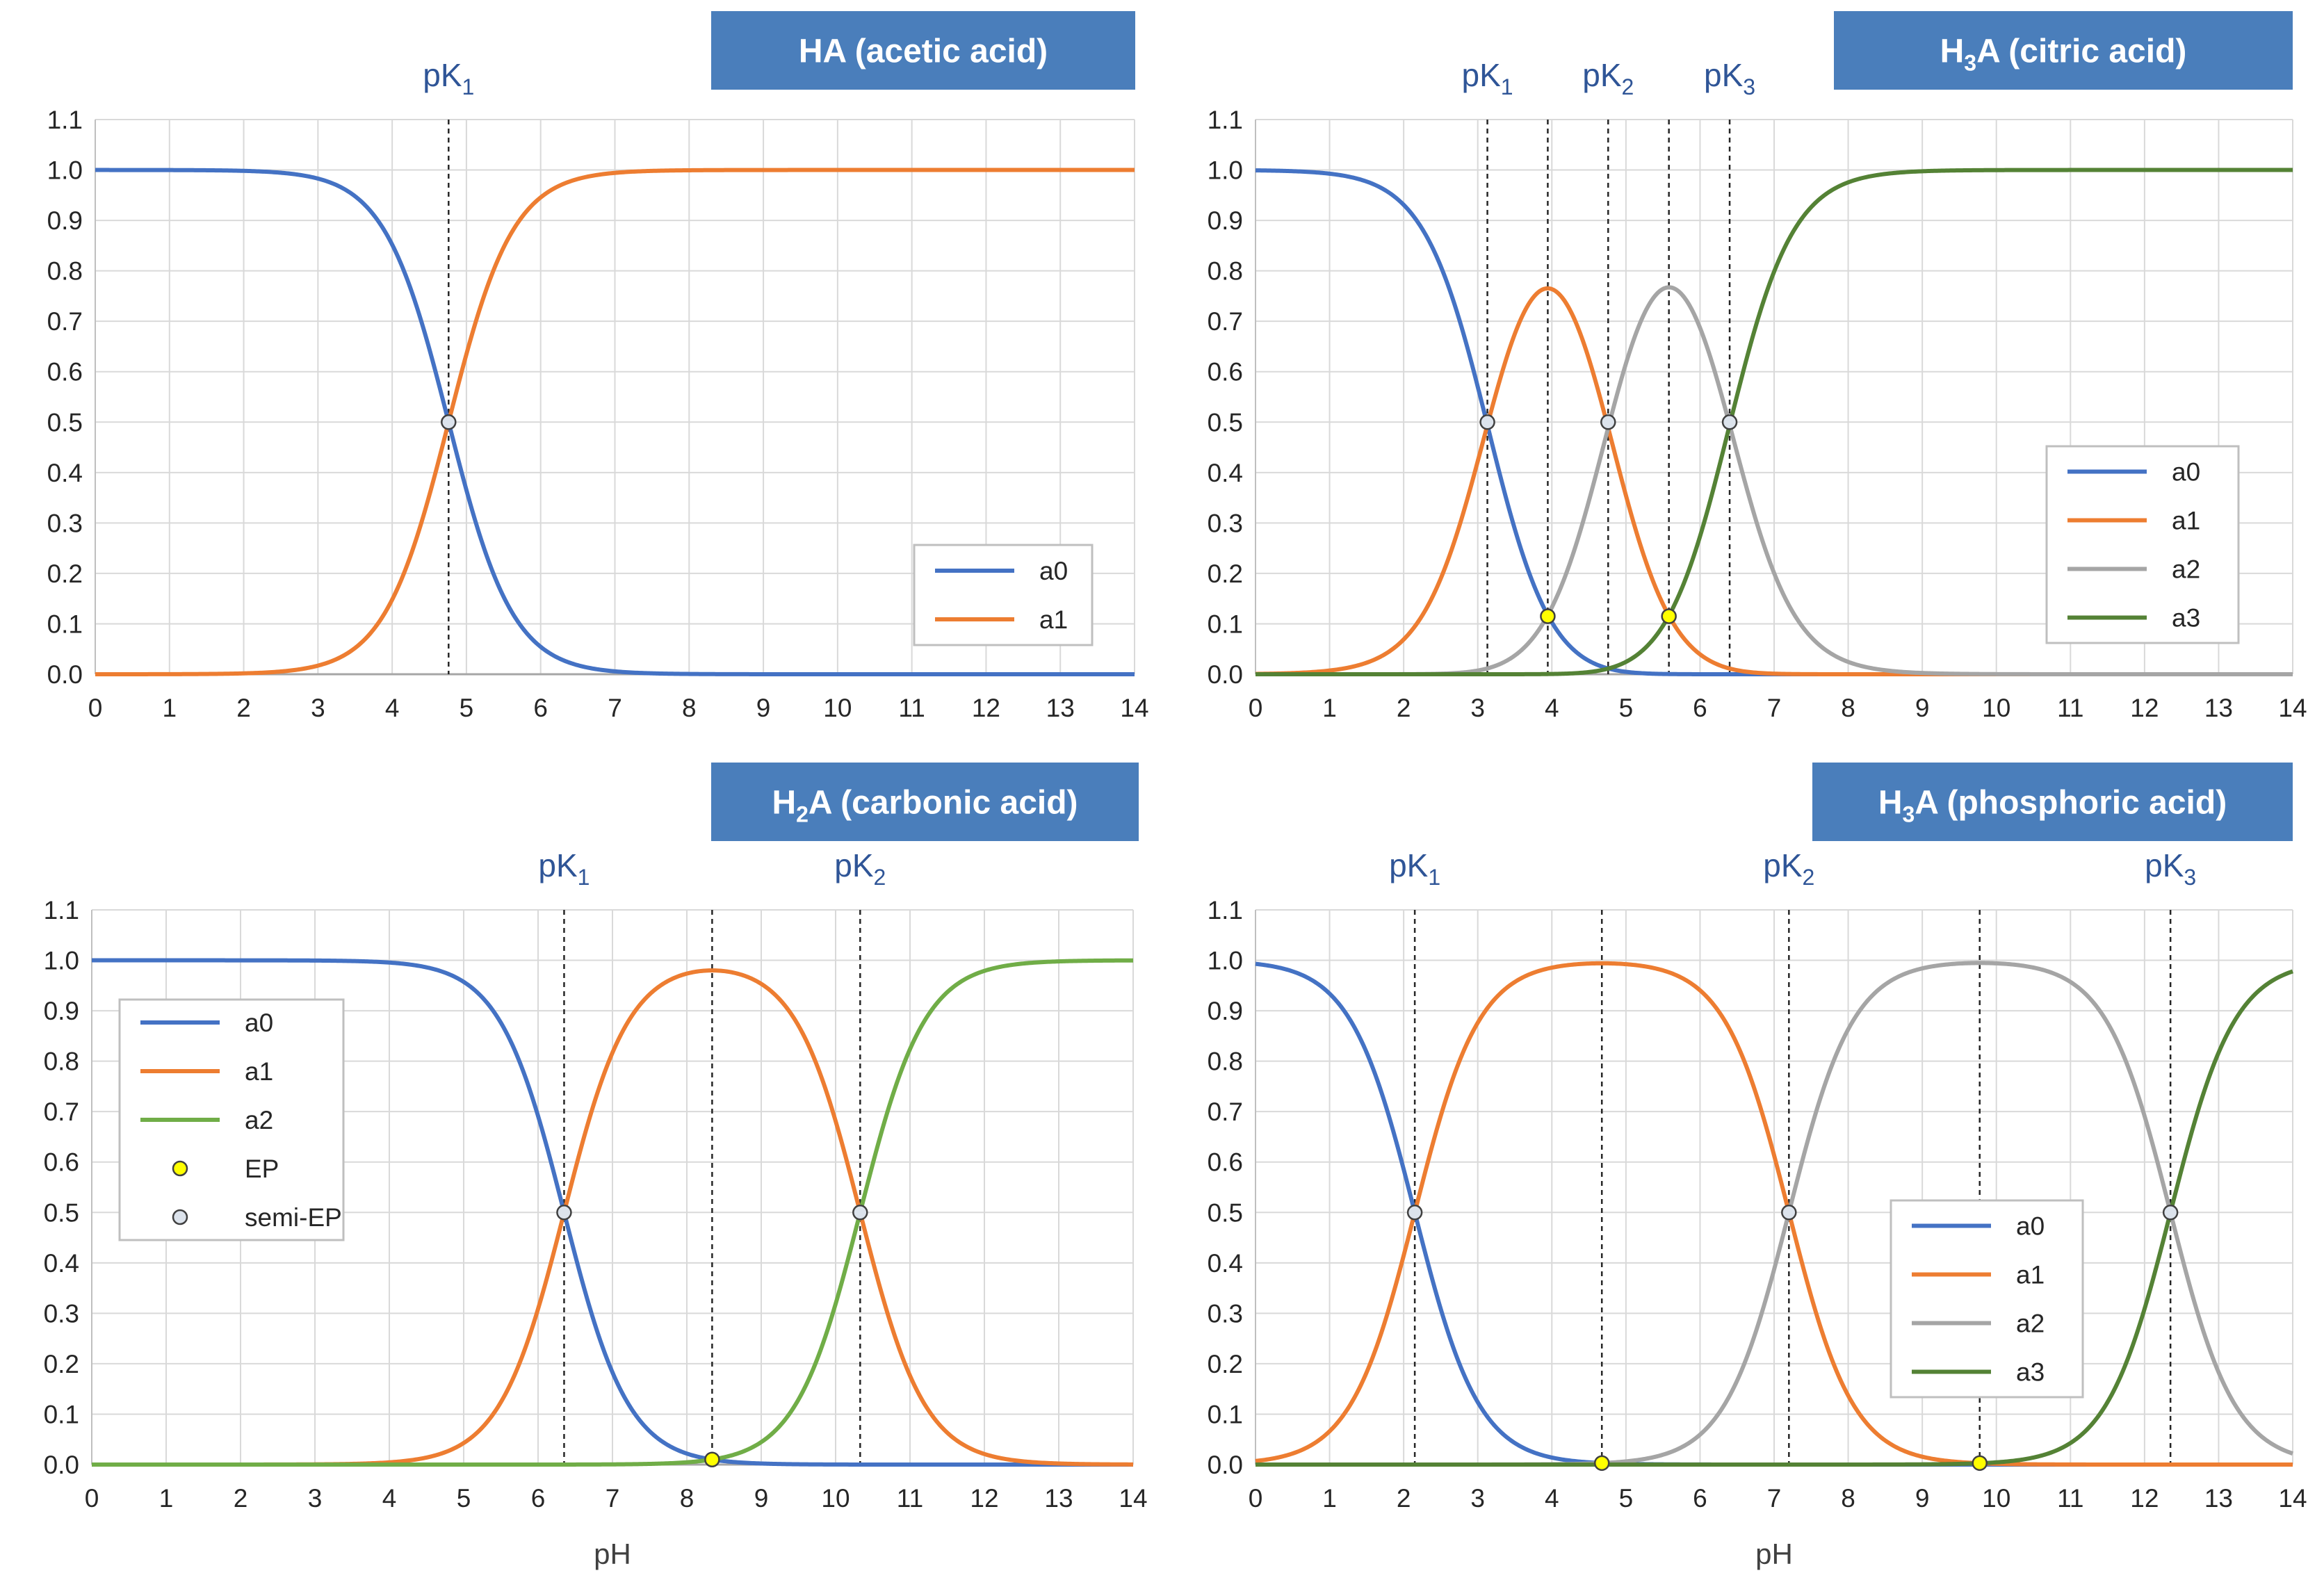 The height and width of the screenshot is (1589, 2324). I want to click on series-a1-line, so click(615, 422).